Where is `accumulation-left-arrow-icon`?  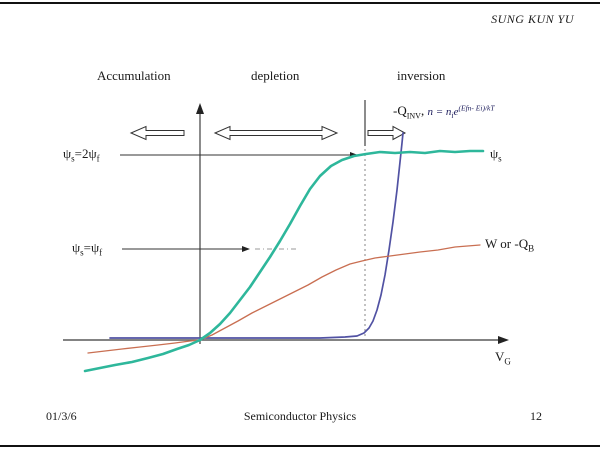
accumulation-left-arrow-icon is located at coordinates (157, 133).